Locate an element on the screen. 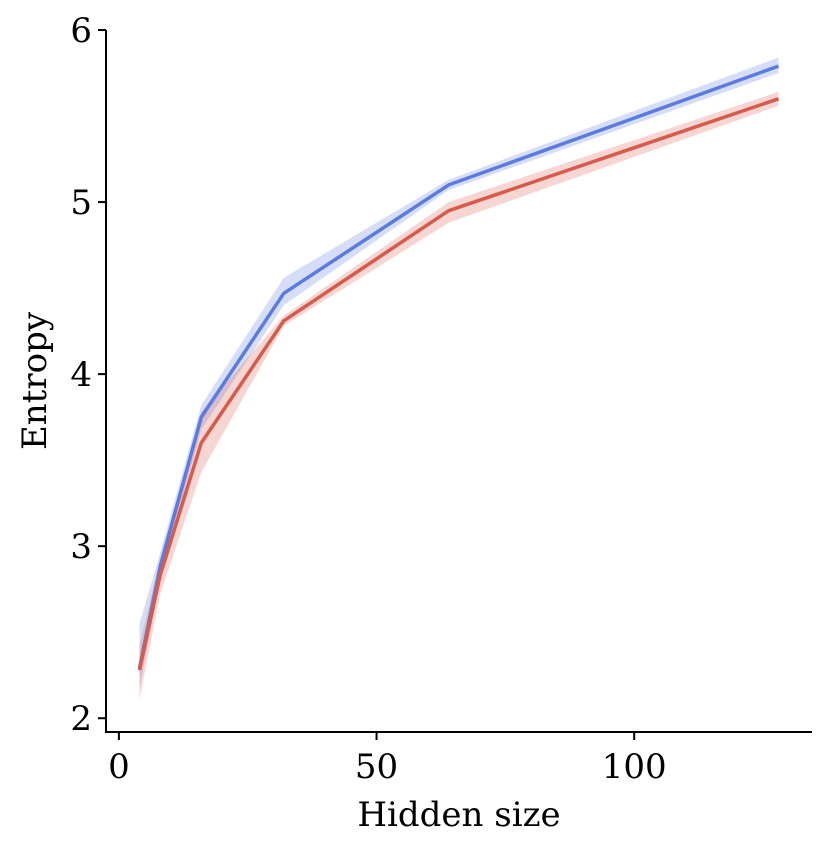 Image resolution: width=830 pixels, height=854 pixels. y-axis-ticks: 2 3 4 5 6 is located at coordinates (88, 375).